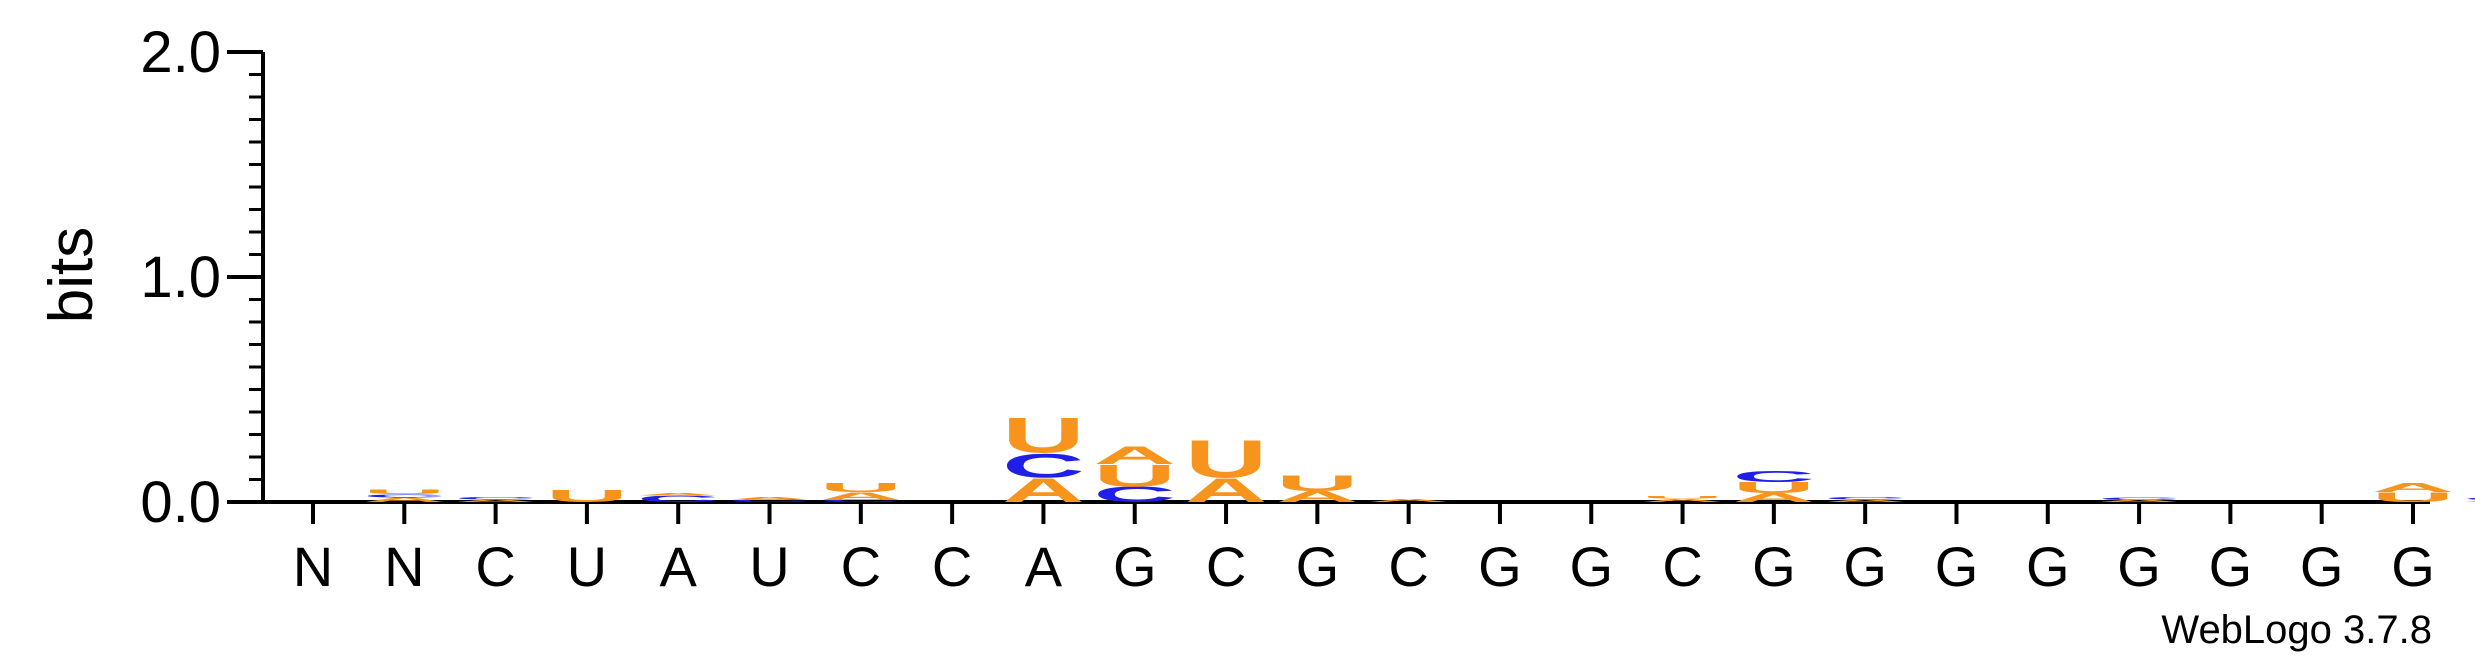 Image resolution: width=2475 pixels, height=667 pixels. Describe the element at coordinates (180, 52) in the screenshot. I see `y-tick-label: 2.0` at that location.